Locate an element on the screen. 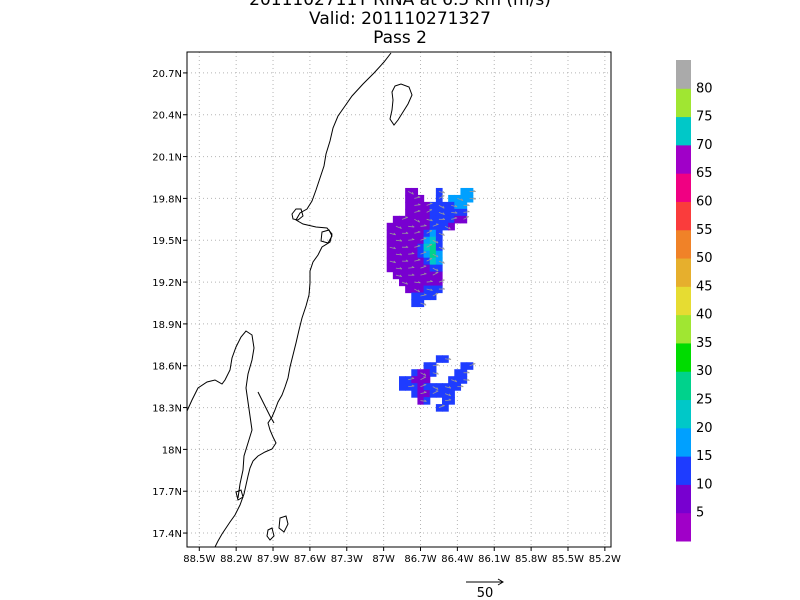  island-west is located at coordinates (297, 214).